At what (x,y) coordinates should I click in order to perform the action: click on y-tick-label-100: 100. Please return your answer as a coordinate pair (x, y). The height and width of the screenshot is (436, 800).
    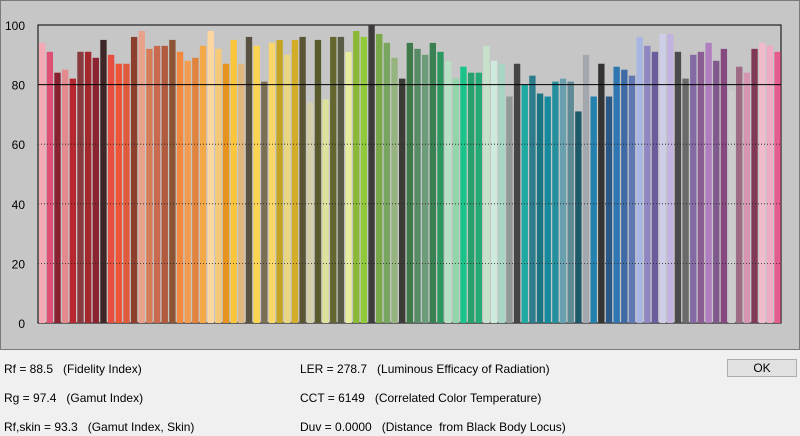
    Looking at the image, I should click on (15, 26).